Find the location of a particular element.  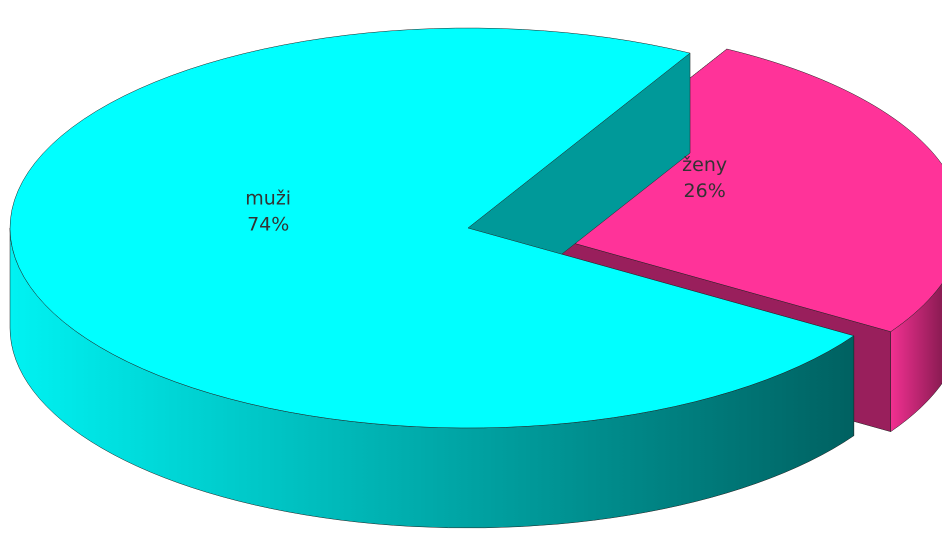

category-label: ženy is located at coordinates (704, 165).